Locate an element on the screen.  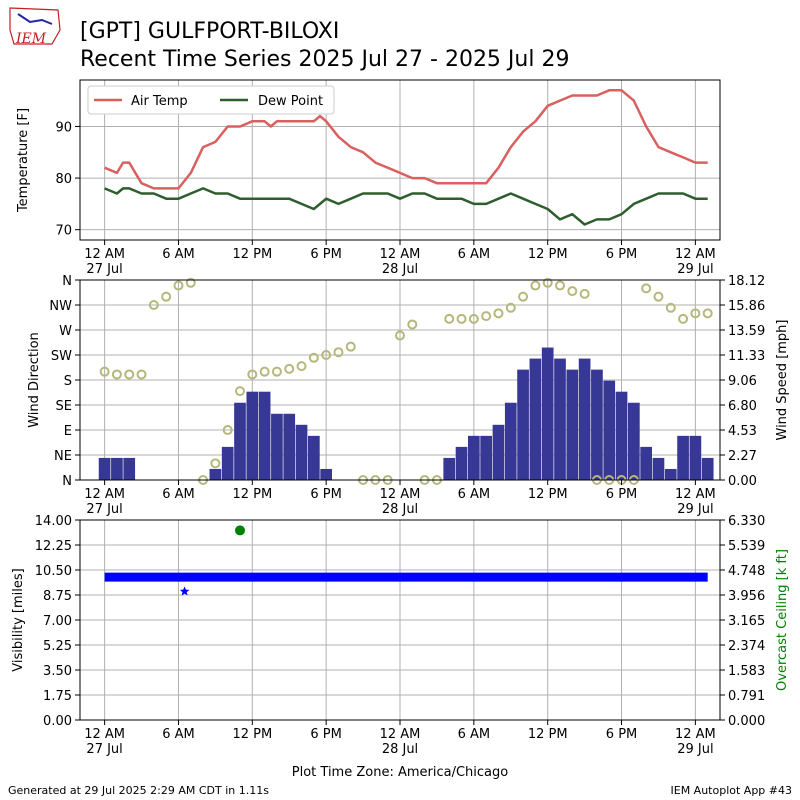
y-tick-label: N is located at coordinates (67, 481).